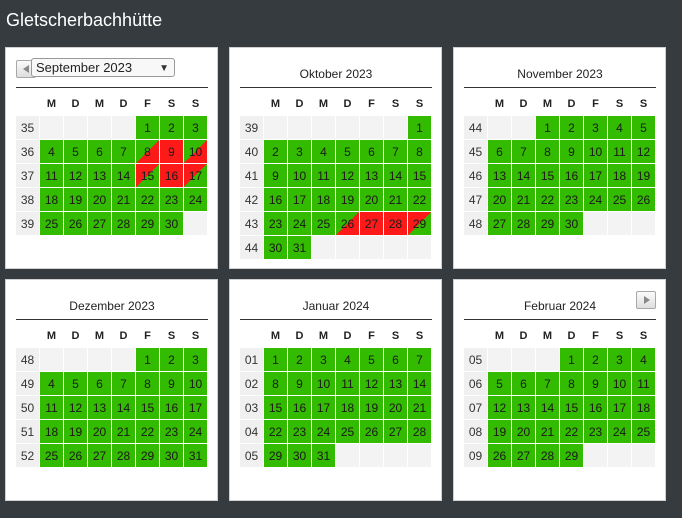  What do you see at coordinates (147, 431) in the screenshot?
I see `day-cell: 22` at bounding box center [147, 431].